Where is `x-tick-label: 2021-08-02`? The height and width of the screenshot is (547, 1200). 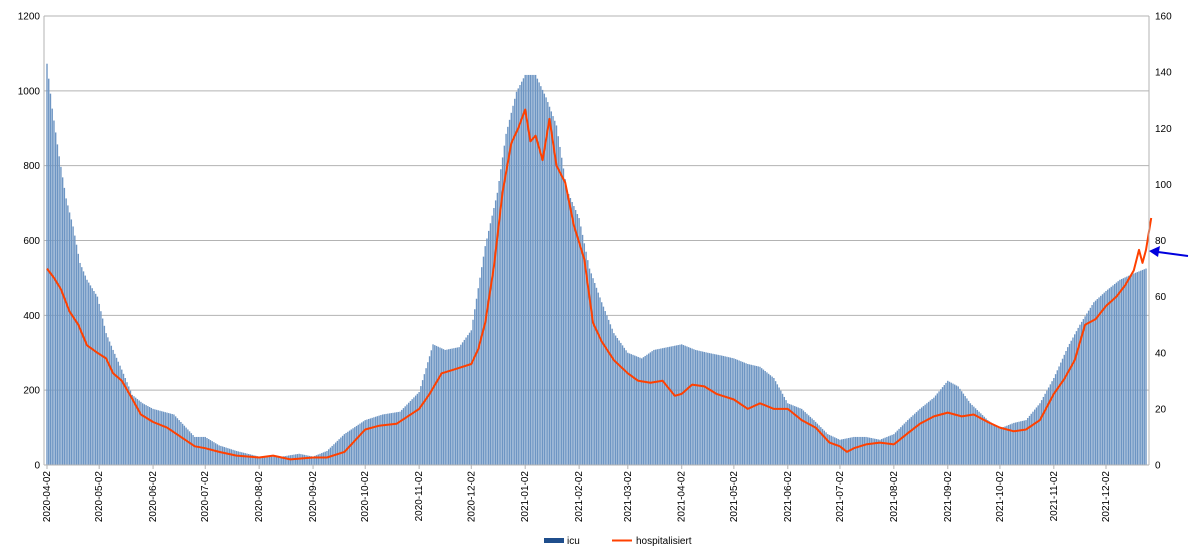
x-tick-label: 2021-08-02 is located at coordinates (894, 497).